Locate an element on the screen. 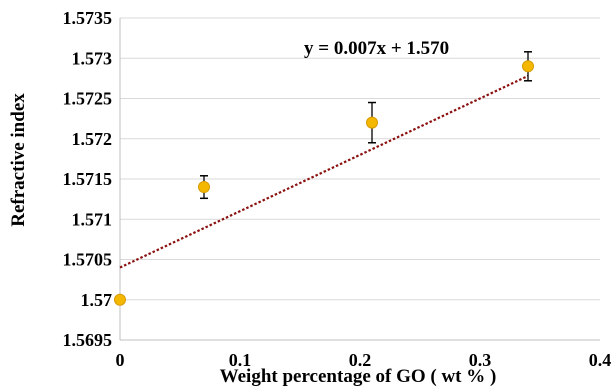 This screenshot has height=389, width=612. y-tick-label: 1.573 is located at coordinates (92, 58).